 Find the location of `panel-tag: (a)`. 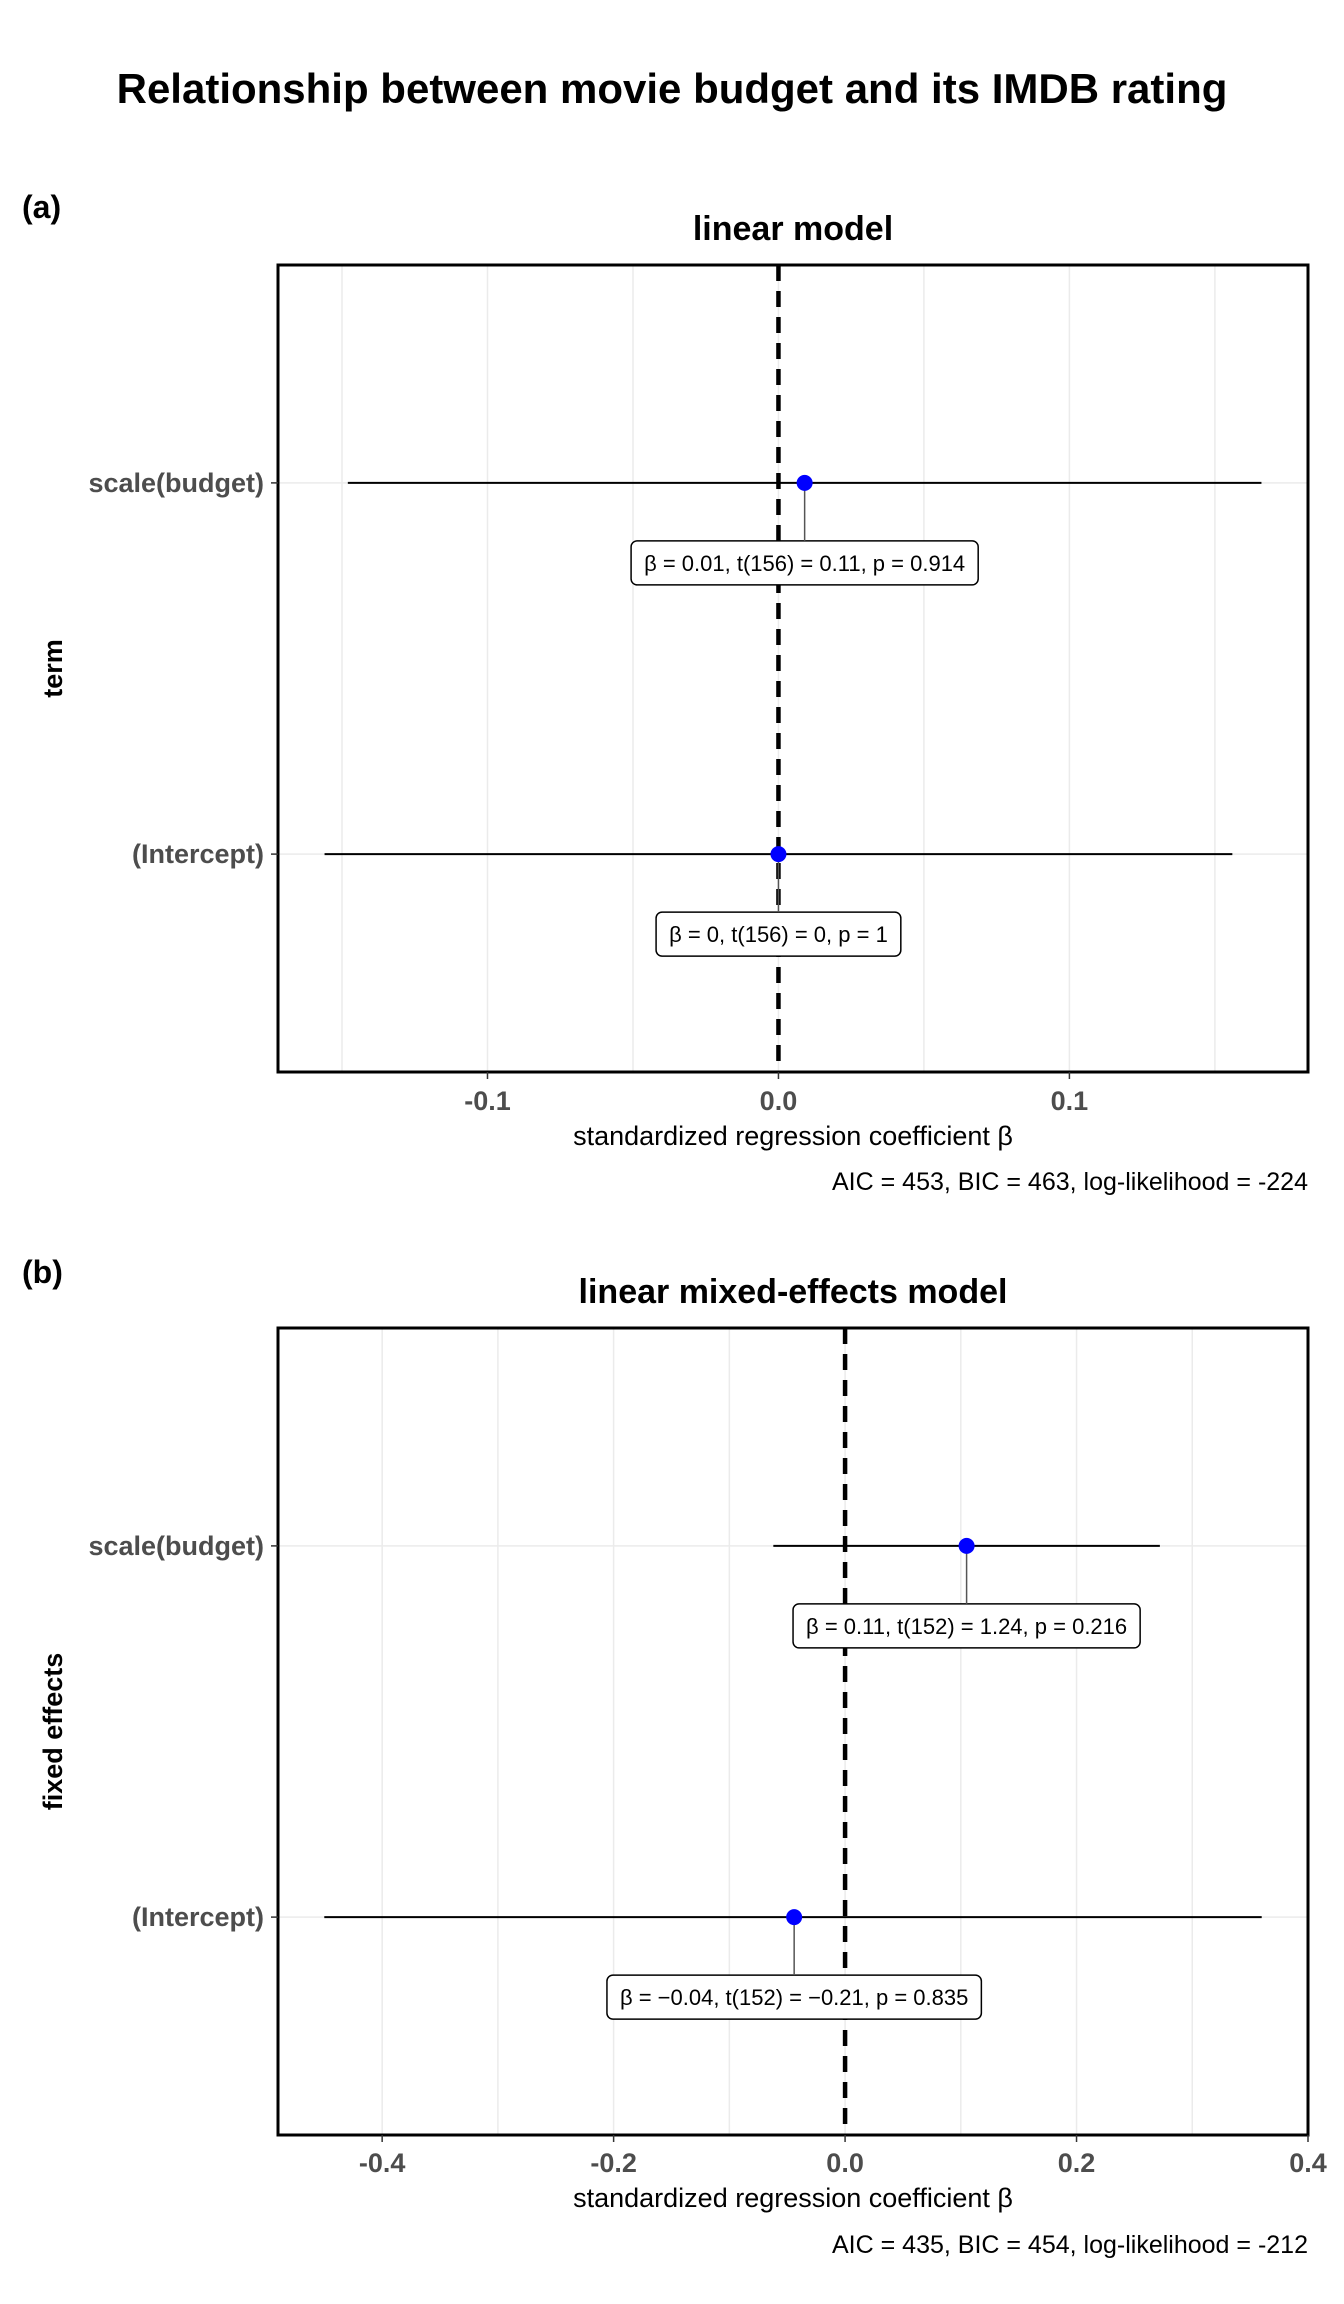

panel-tag: (a) is located at coordinates (41, 207).